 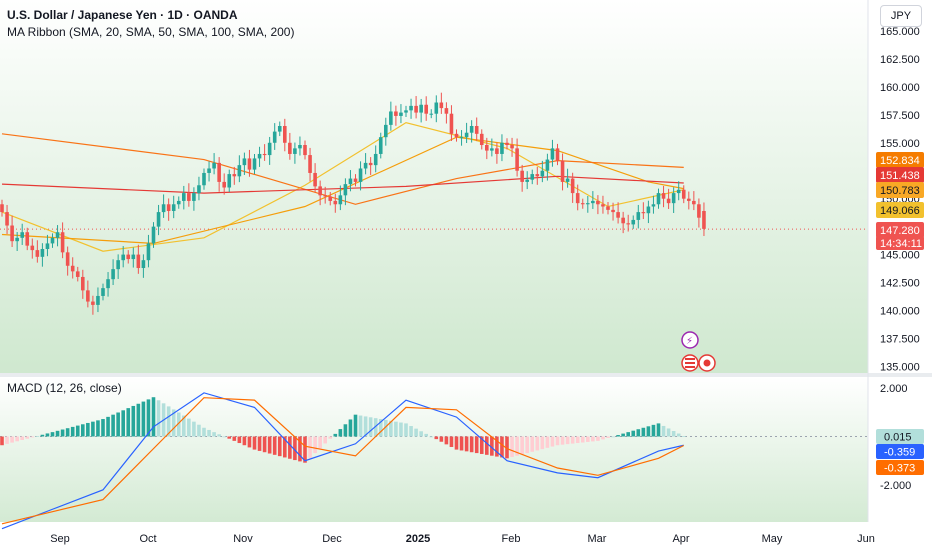 I want to click on price-label-text: 147.280, so click(x=900, y=231).